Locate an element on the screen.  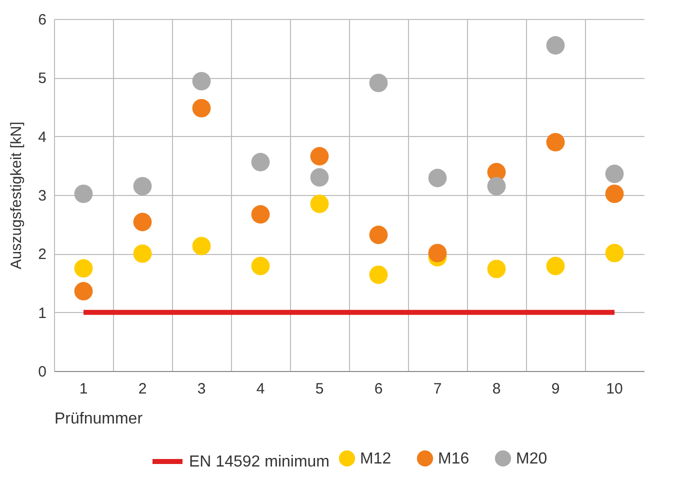
x-tick-label: 5 is located at coordinates (319, 389).